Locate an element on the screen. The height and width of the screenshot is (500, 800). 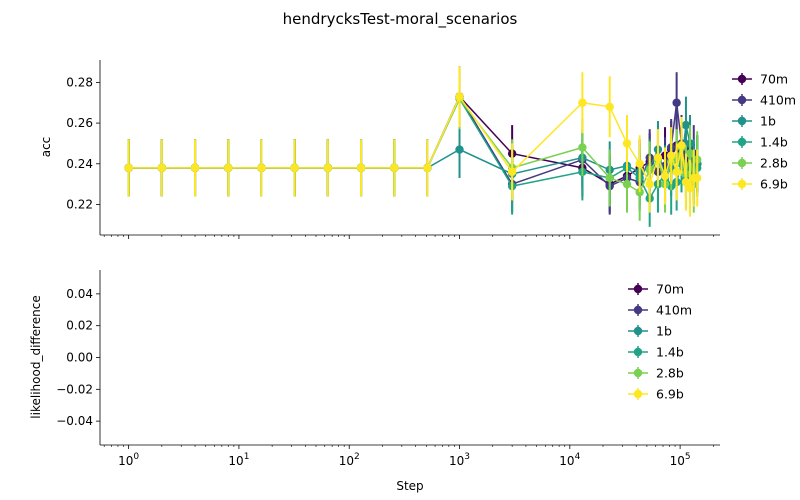
acc-x-ticks is located at coordinates (408, 237).